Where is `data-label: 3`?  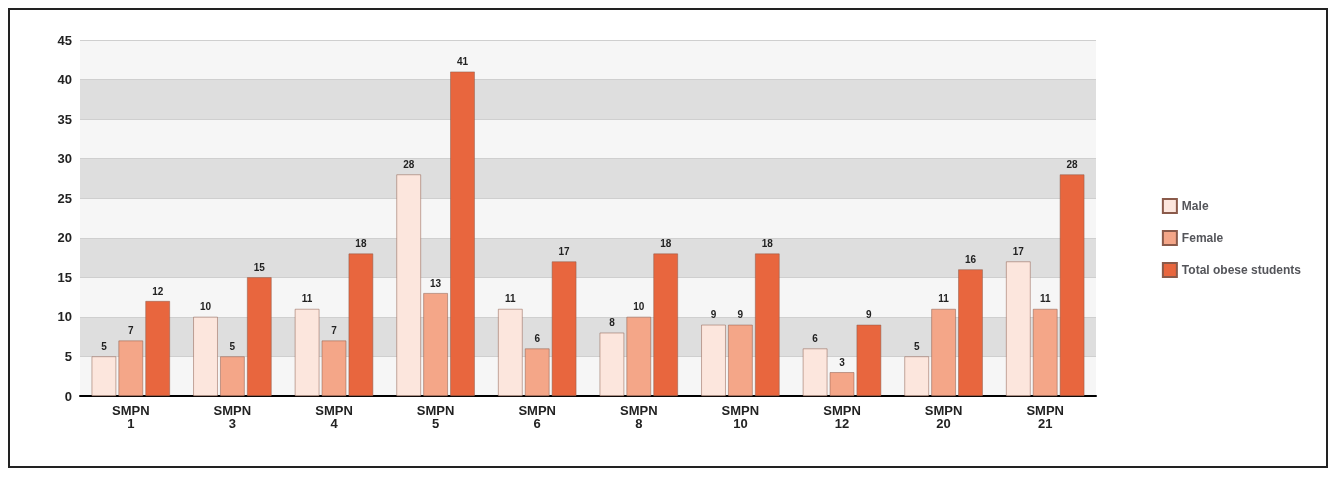
data-label: 3 is located at coordinates (842, 362).